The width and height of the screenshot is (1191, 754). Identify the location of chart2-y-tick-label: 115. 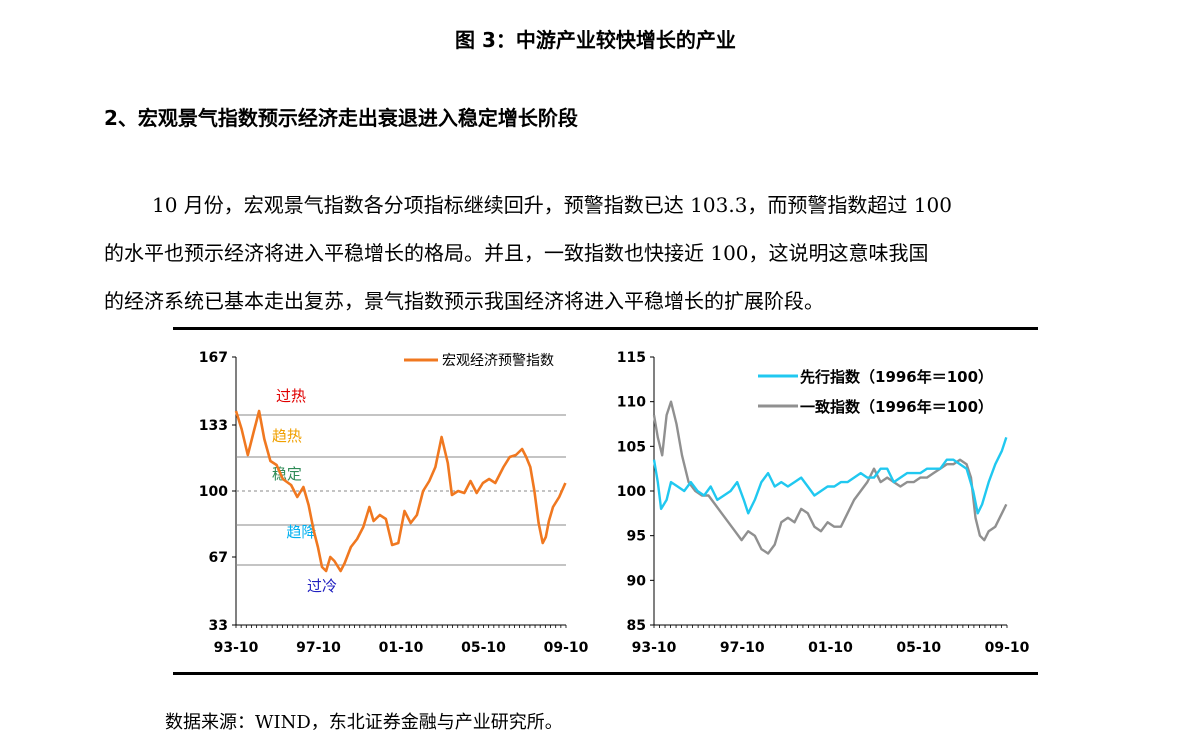
(631, 358).